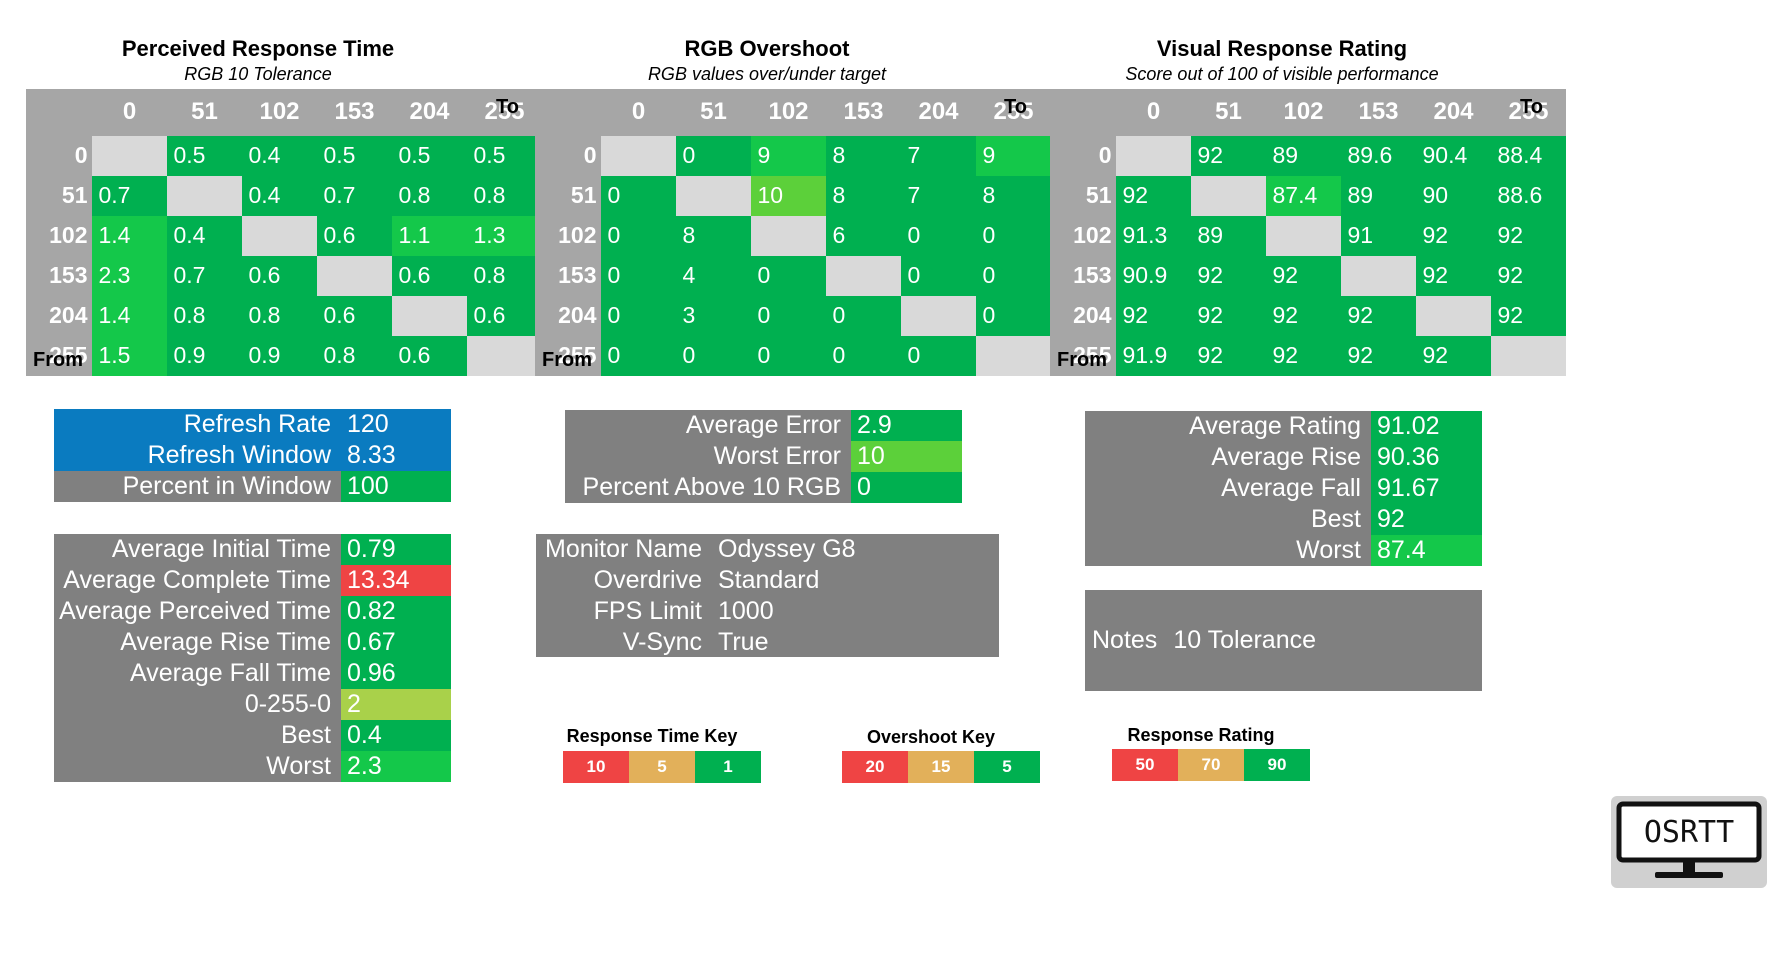 The image size is (1777, 956). What do you see at coordinates (305, 735) in the screenshot?
I see `best-time-label: Best` at bounding box center [305, 735].